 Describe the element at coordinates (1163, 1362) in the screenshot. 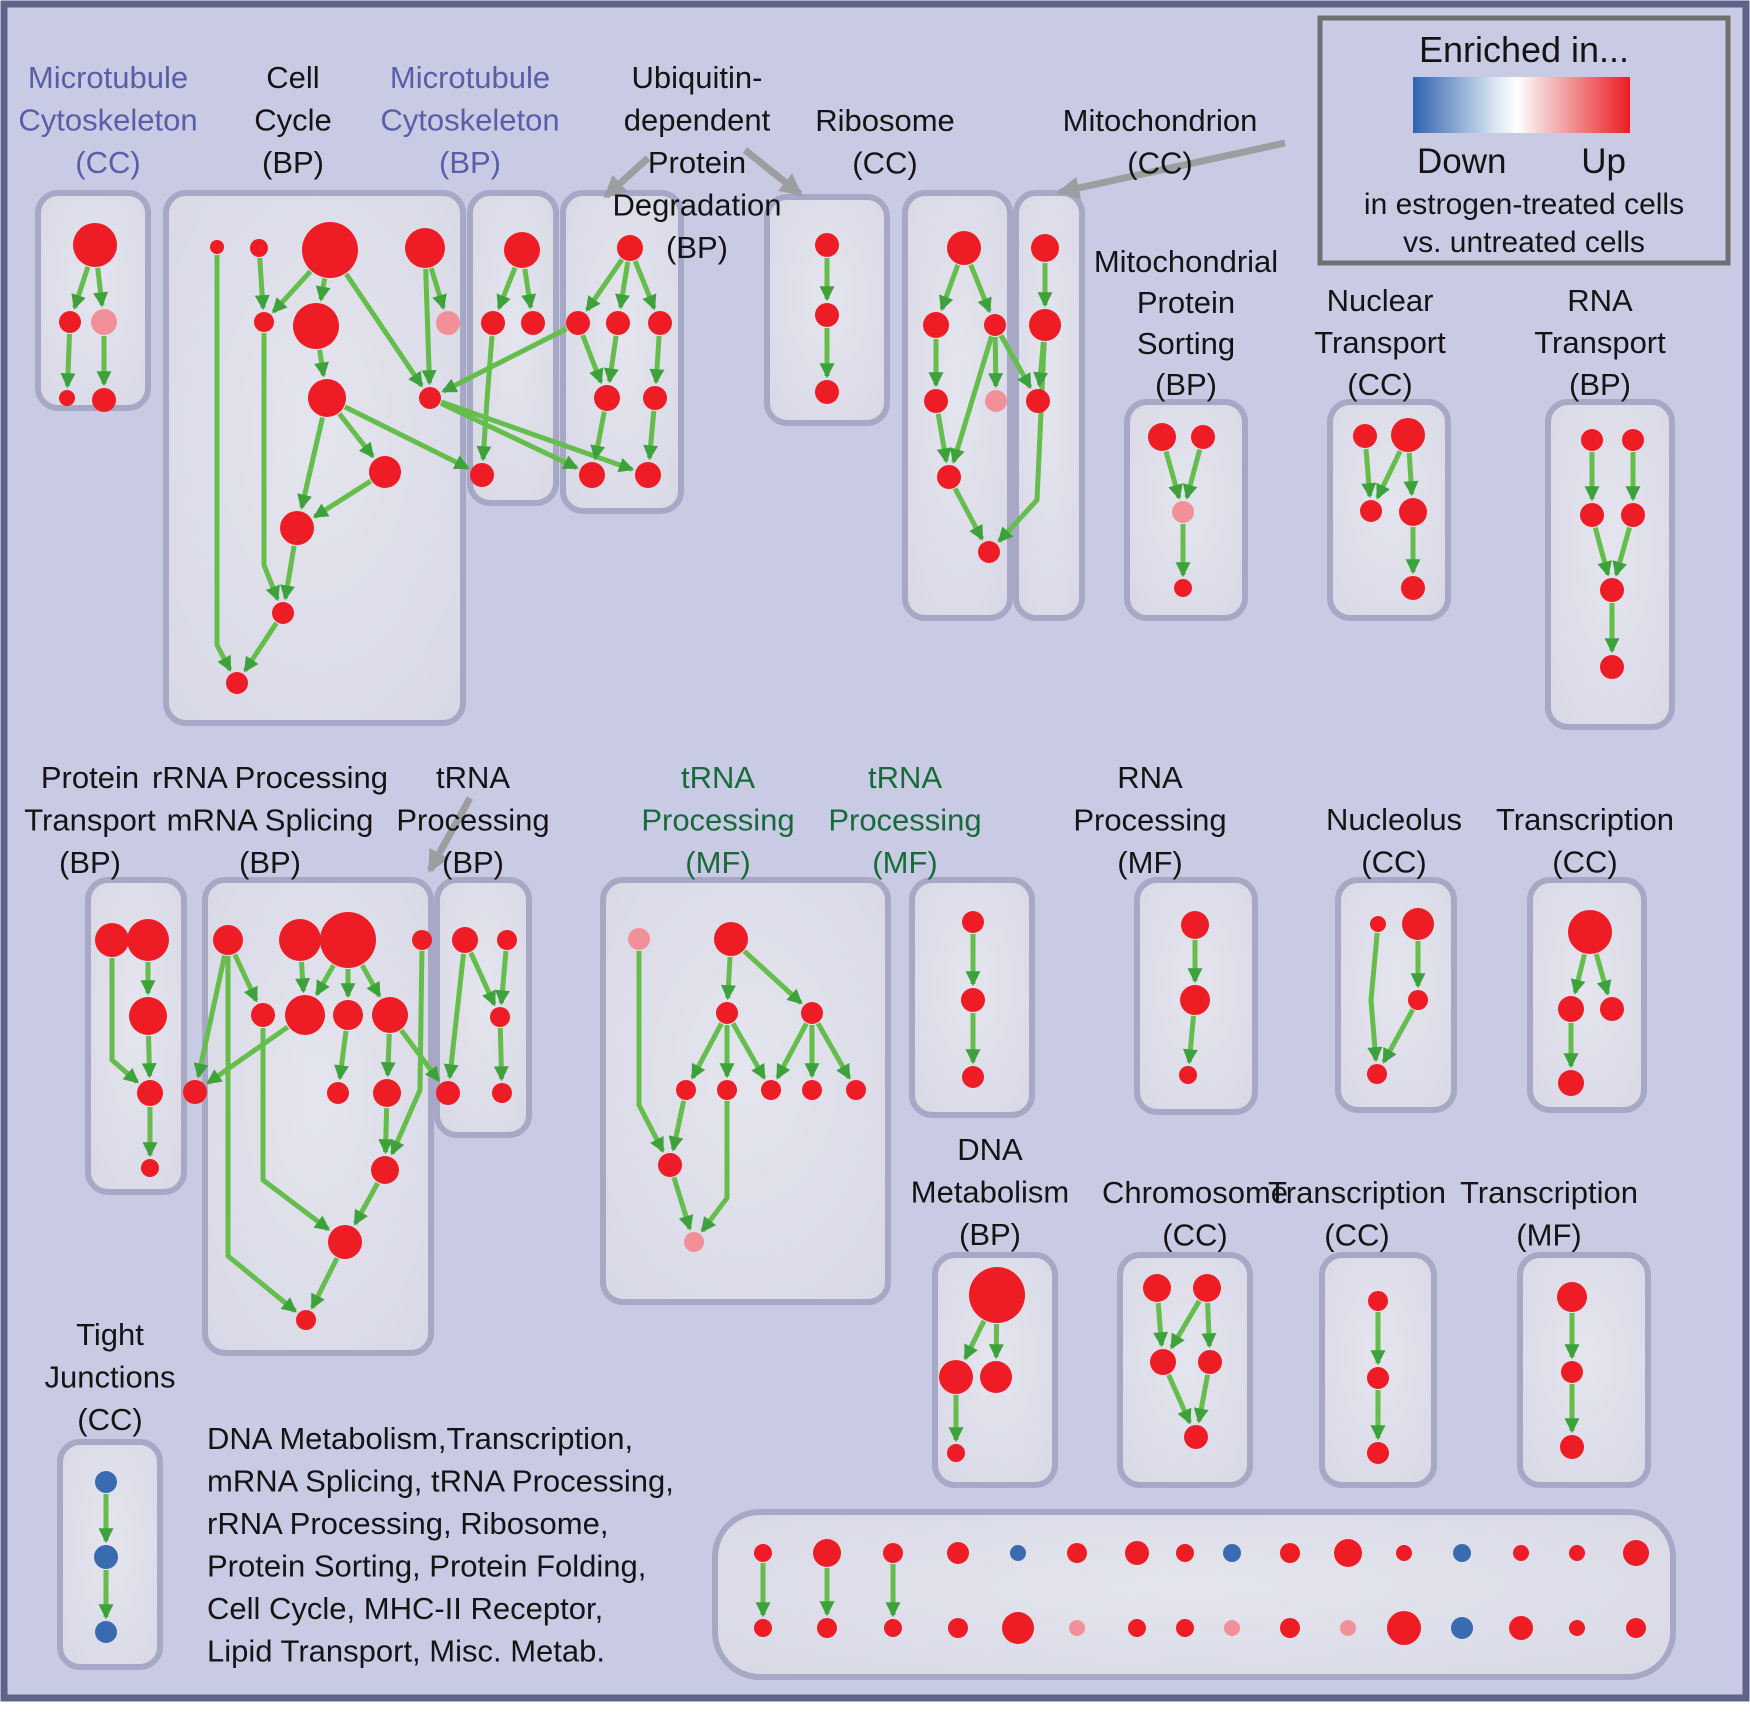

I see `gene-node-E3` at that location.